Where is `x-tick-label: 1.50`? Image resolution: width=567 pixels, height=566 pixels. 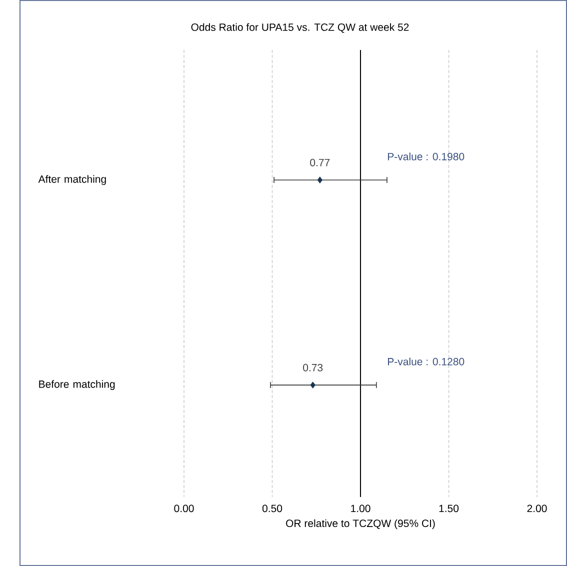
x-tick-label: 1.50 is located at coordinates (449, 508).